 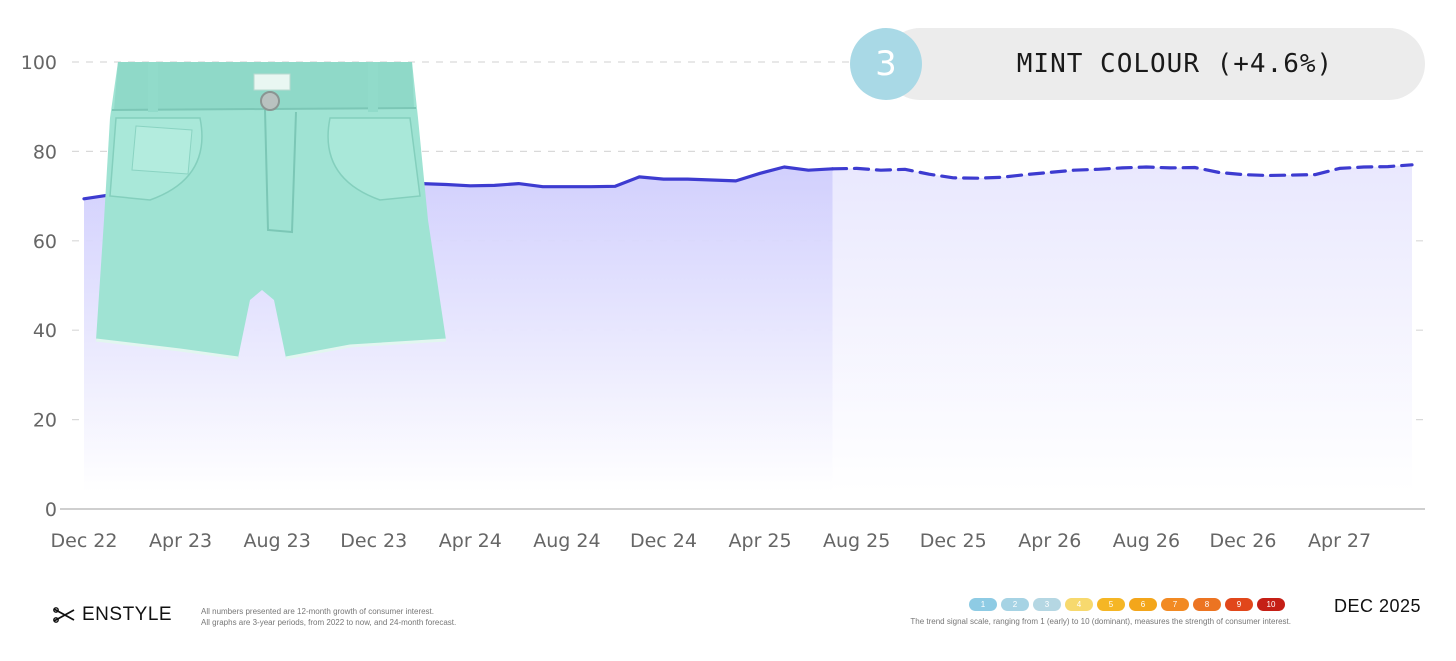 I want to click on y-tick-label: 80, so click(x=45, y=152).